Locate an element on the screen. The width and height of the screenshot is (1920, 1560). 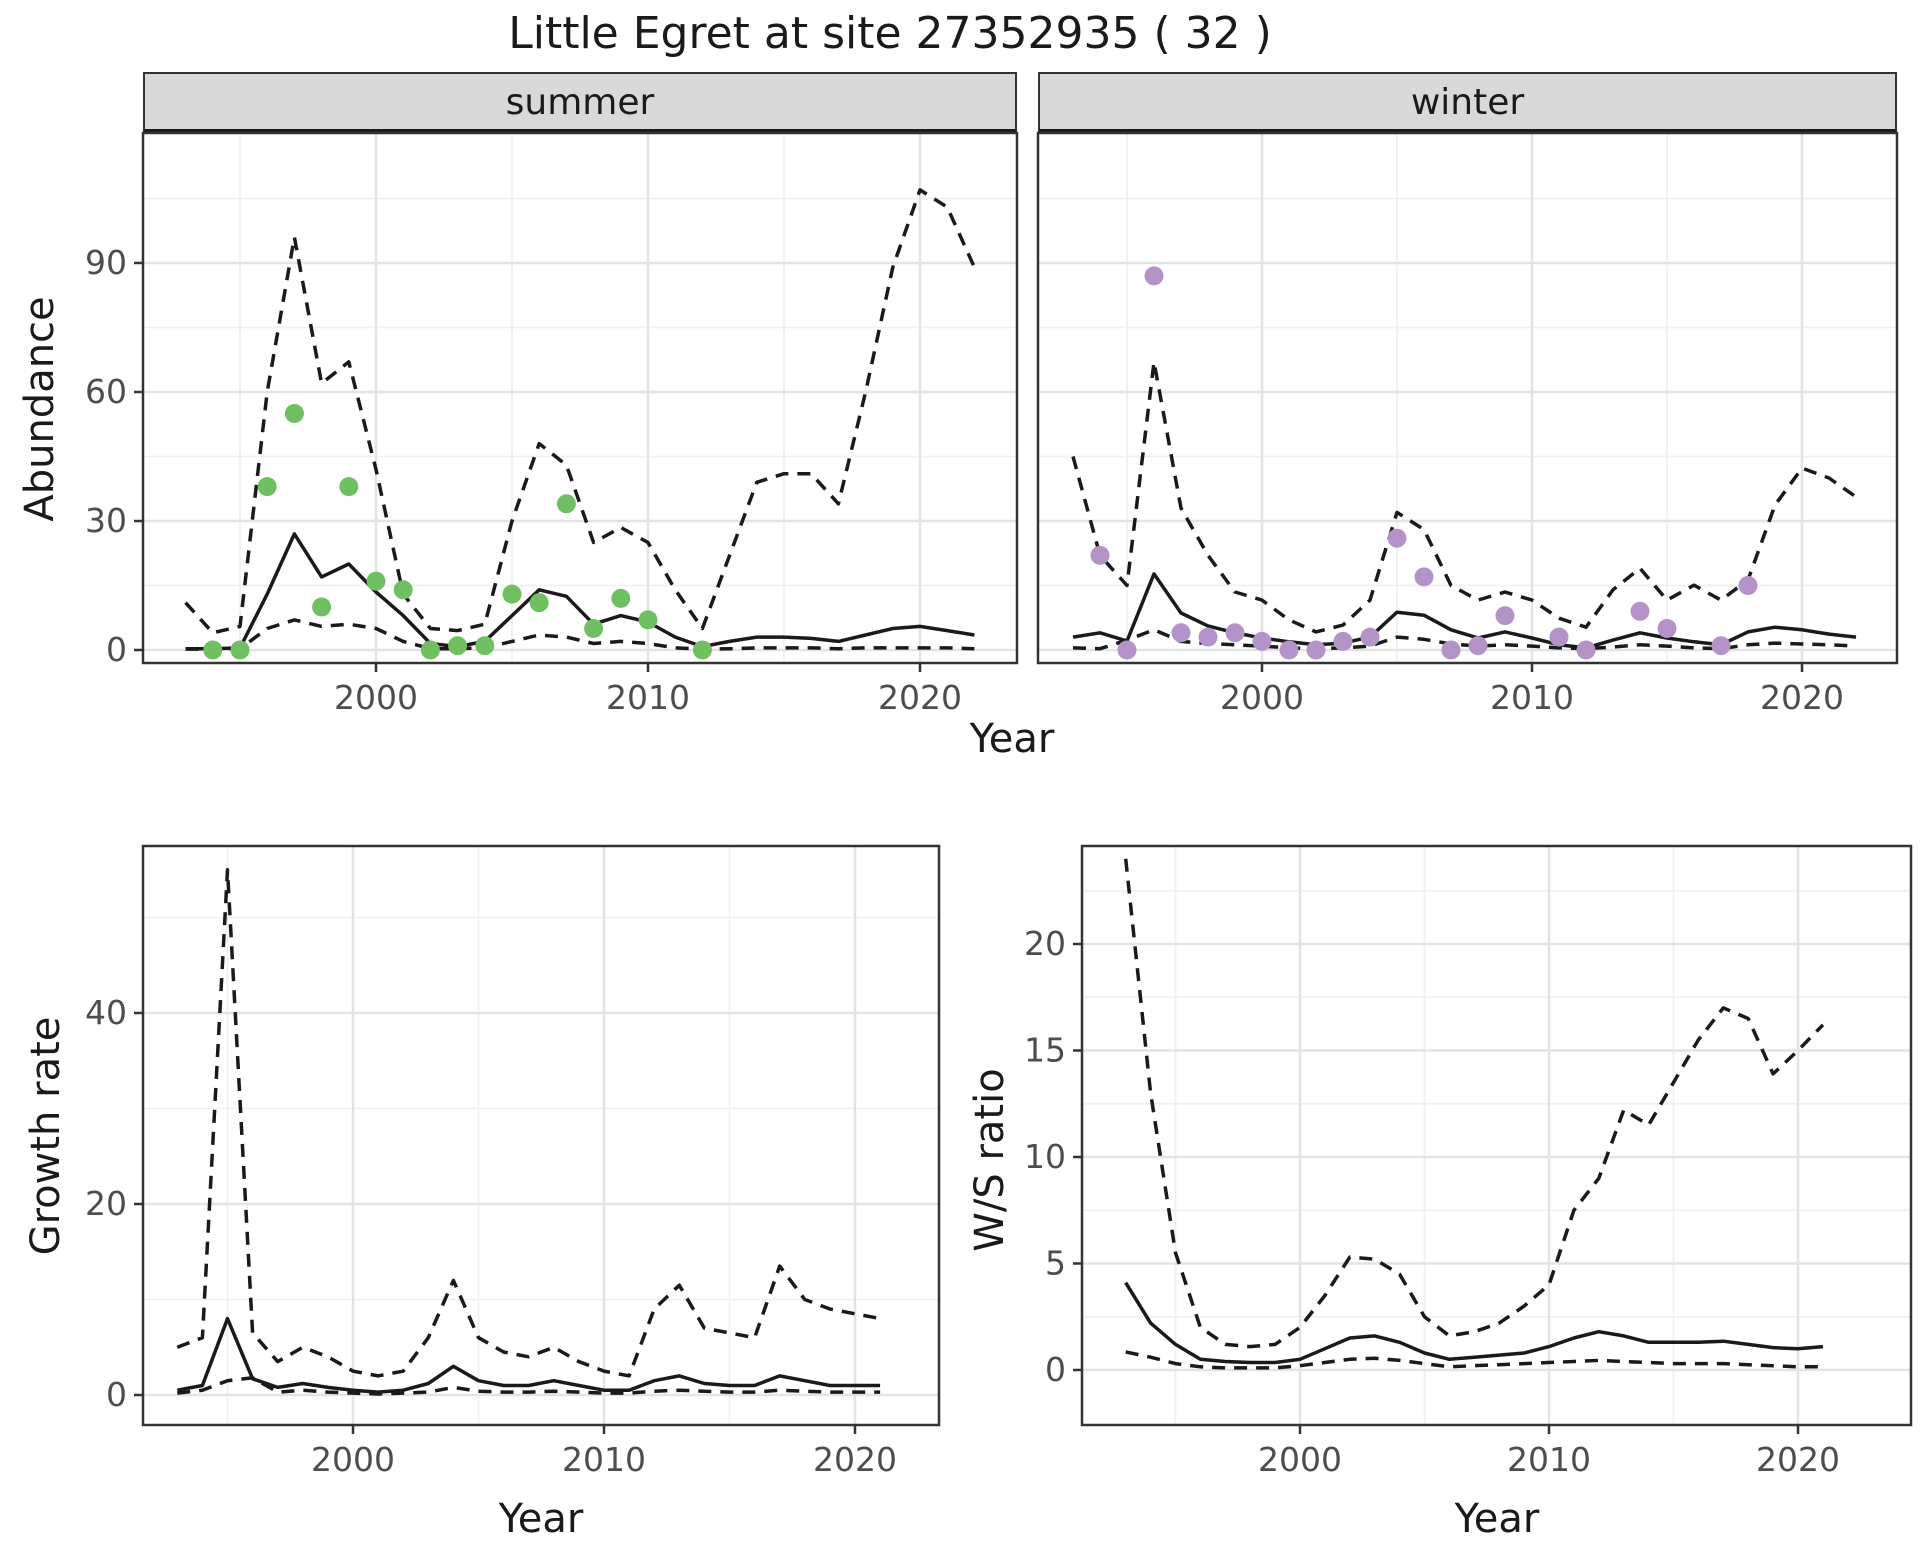
y-tick-label: 30 is located at coordinates (106, 520).